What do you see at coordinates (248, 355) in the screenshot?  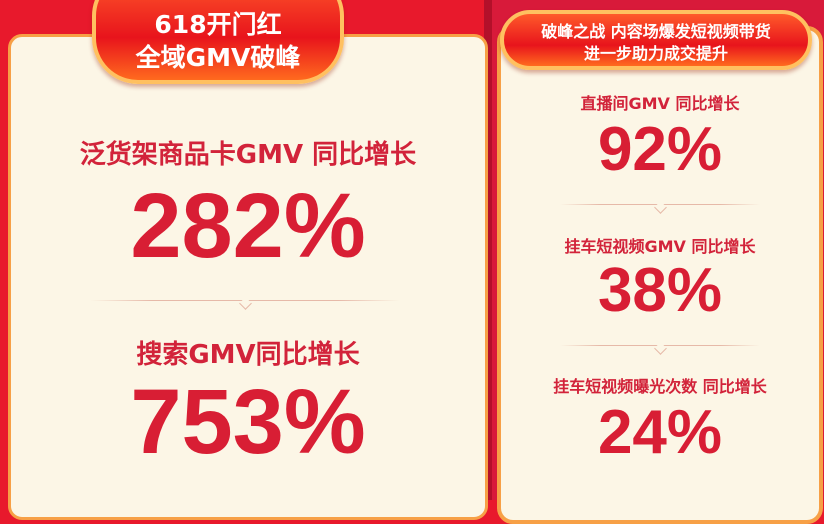 I see `stat-label: 搜索GMV同比增长` at bounding box center [248, 355].